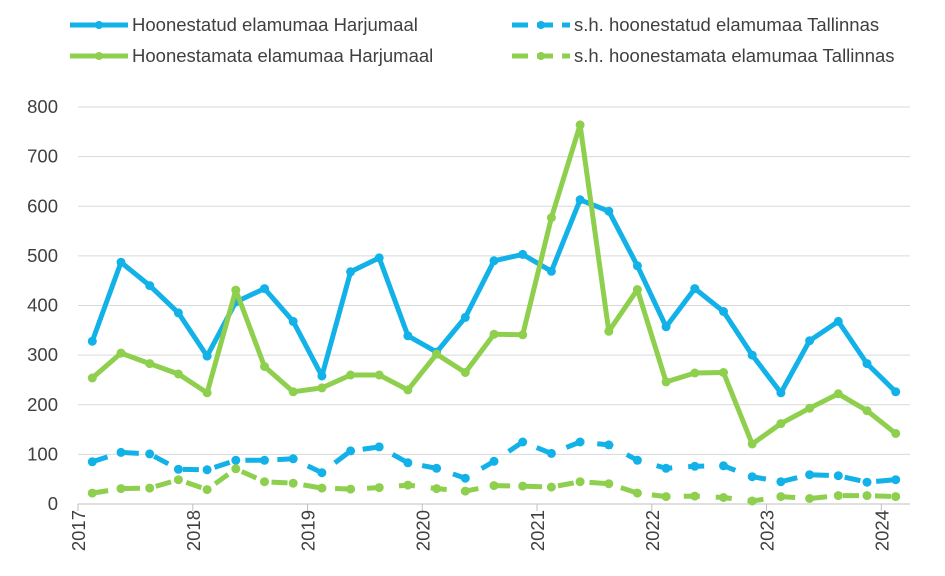 Image resolution: width=945 pixels, height=576 pixels. Describe the element at coordinates (283, 55) in the screenshot. I see `legend-label-series-3: Hoonestamata elamumaa Harjumaal` at that location.